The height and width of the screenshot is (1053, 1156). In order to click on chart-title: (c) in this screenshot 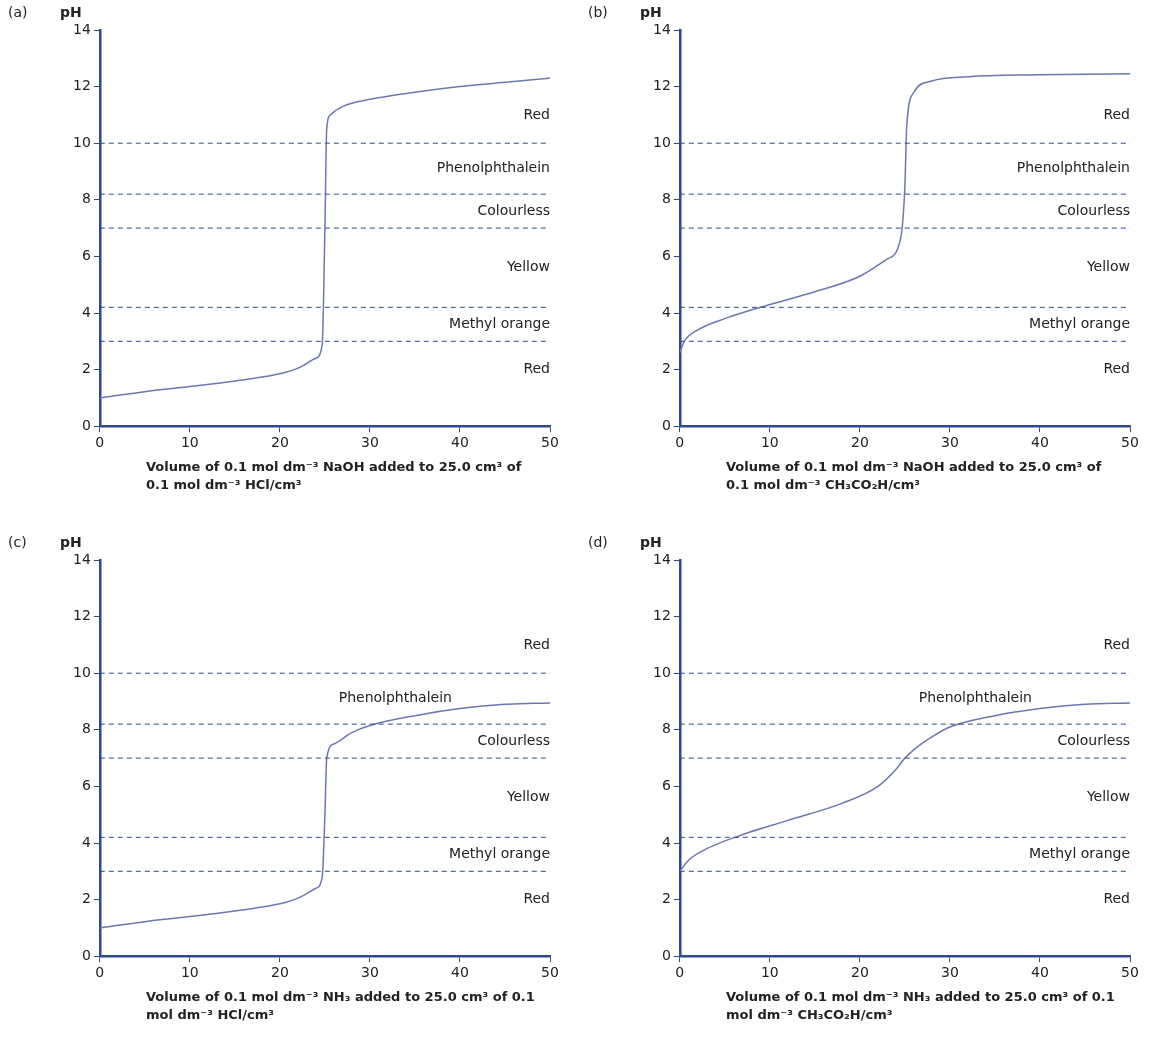, I will do `click(17, 542)`.